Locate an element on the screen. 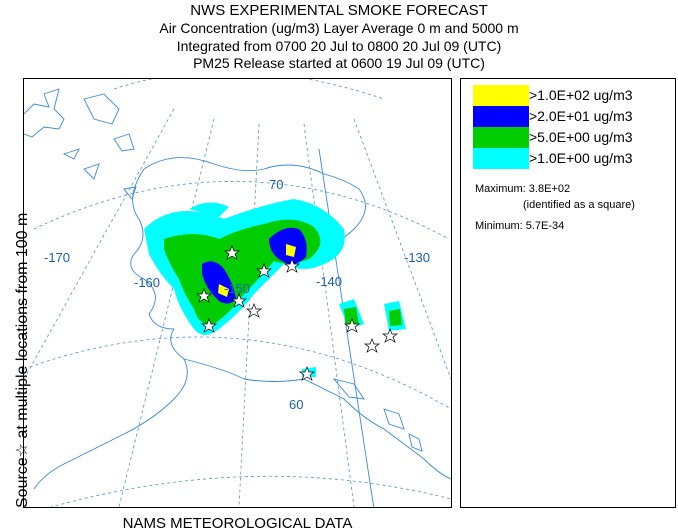  legend-item-level2: >2.0E+01 ug/m3 is located at coordinates (573, 116).